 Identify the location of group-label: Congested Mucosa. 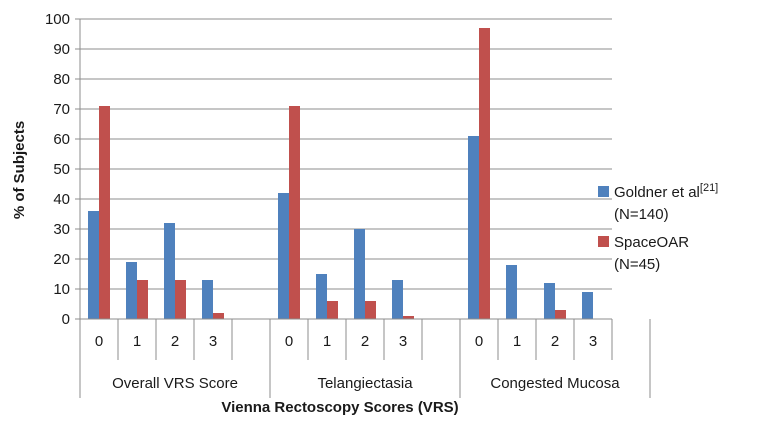
(555, 383).